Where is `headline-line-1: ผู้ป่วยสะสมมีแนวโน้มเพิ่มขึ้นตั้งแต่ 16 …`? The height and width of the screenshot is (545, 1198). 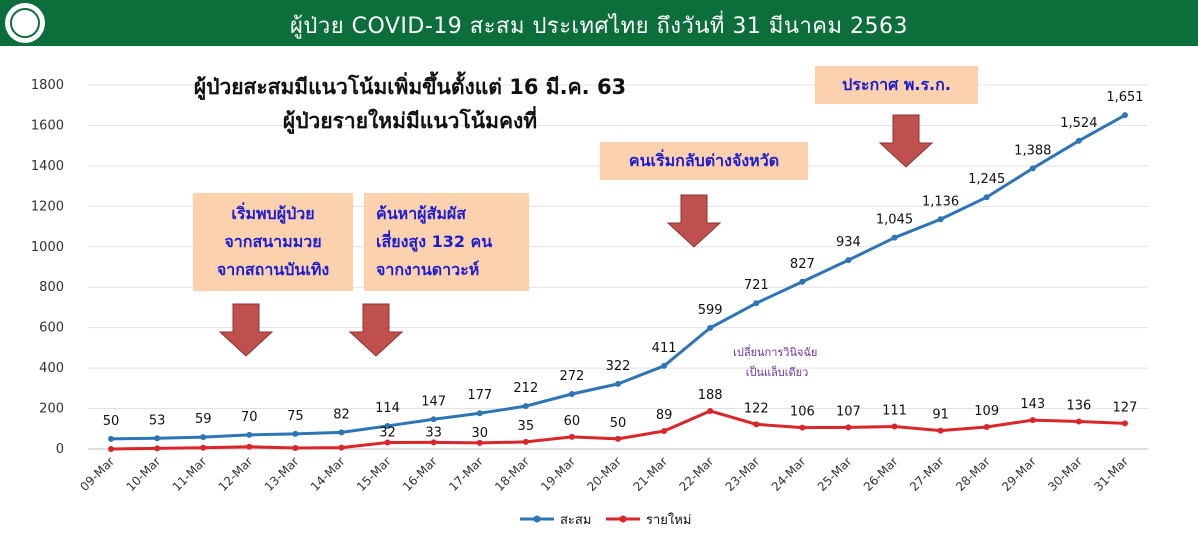
headline-line-1: ผู้ป่วยสะสมมีแนวโน้มเพิ่มขึ้นตั้งแต่ 16 … is located at coordinates (410, 87).